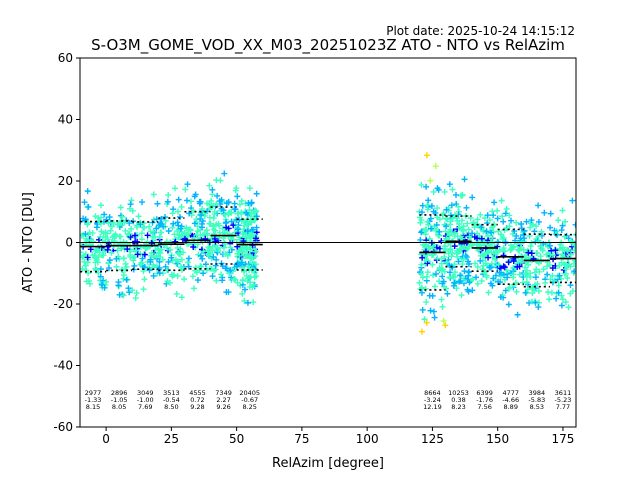 Image resolution: width=640 pixels, height=480 pixels. I want to click on x-tick-label: 100, so click(367, 439).